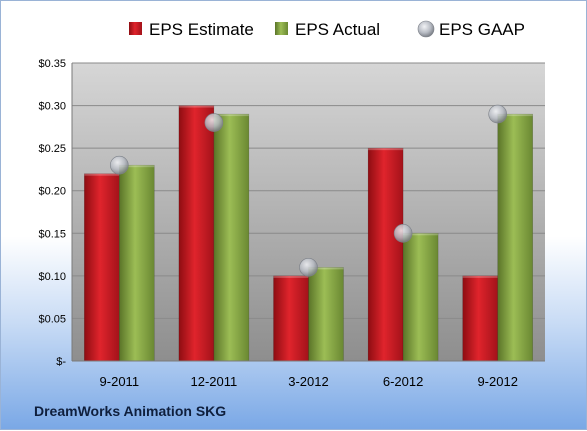 The image size is (587, 431). Describe the element at coordinates (52, 64) in the screenshot. I see `y-tick-label: $0.35` at that location.